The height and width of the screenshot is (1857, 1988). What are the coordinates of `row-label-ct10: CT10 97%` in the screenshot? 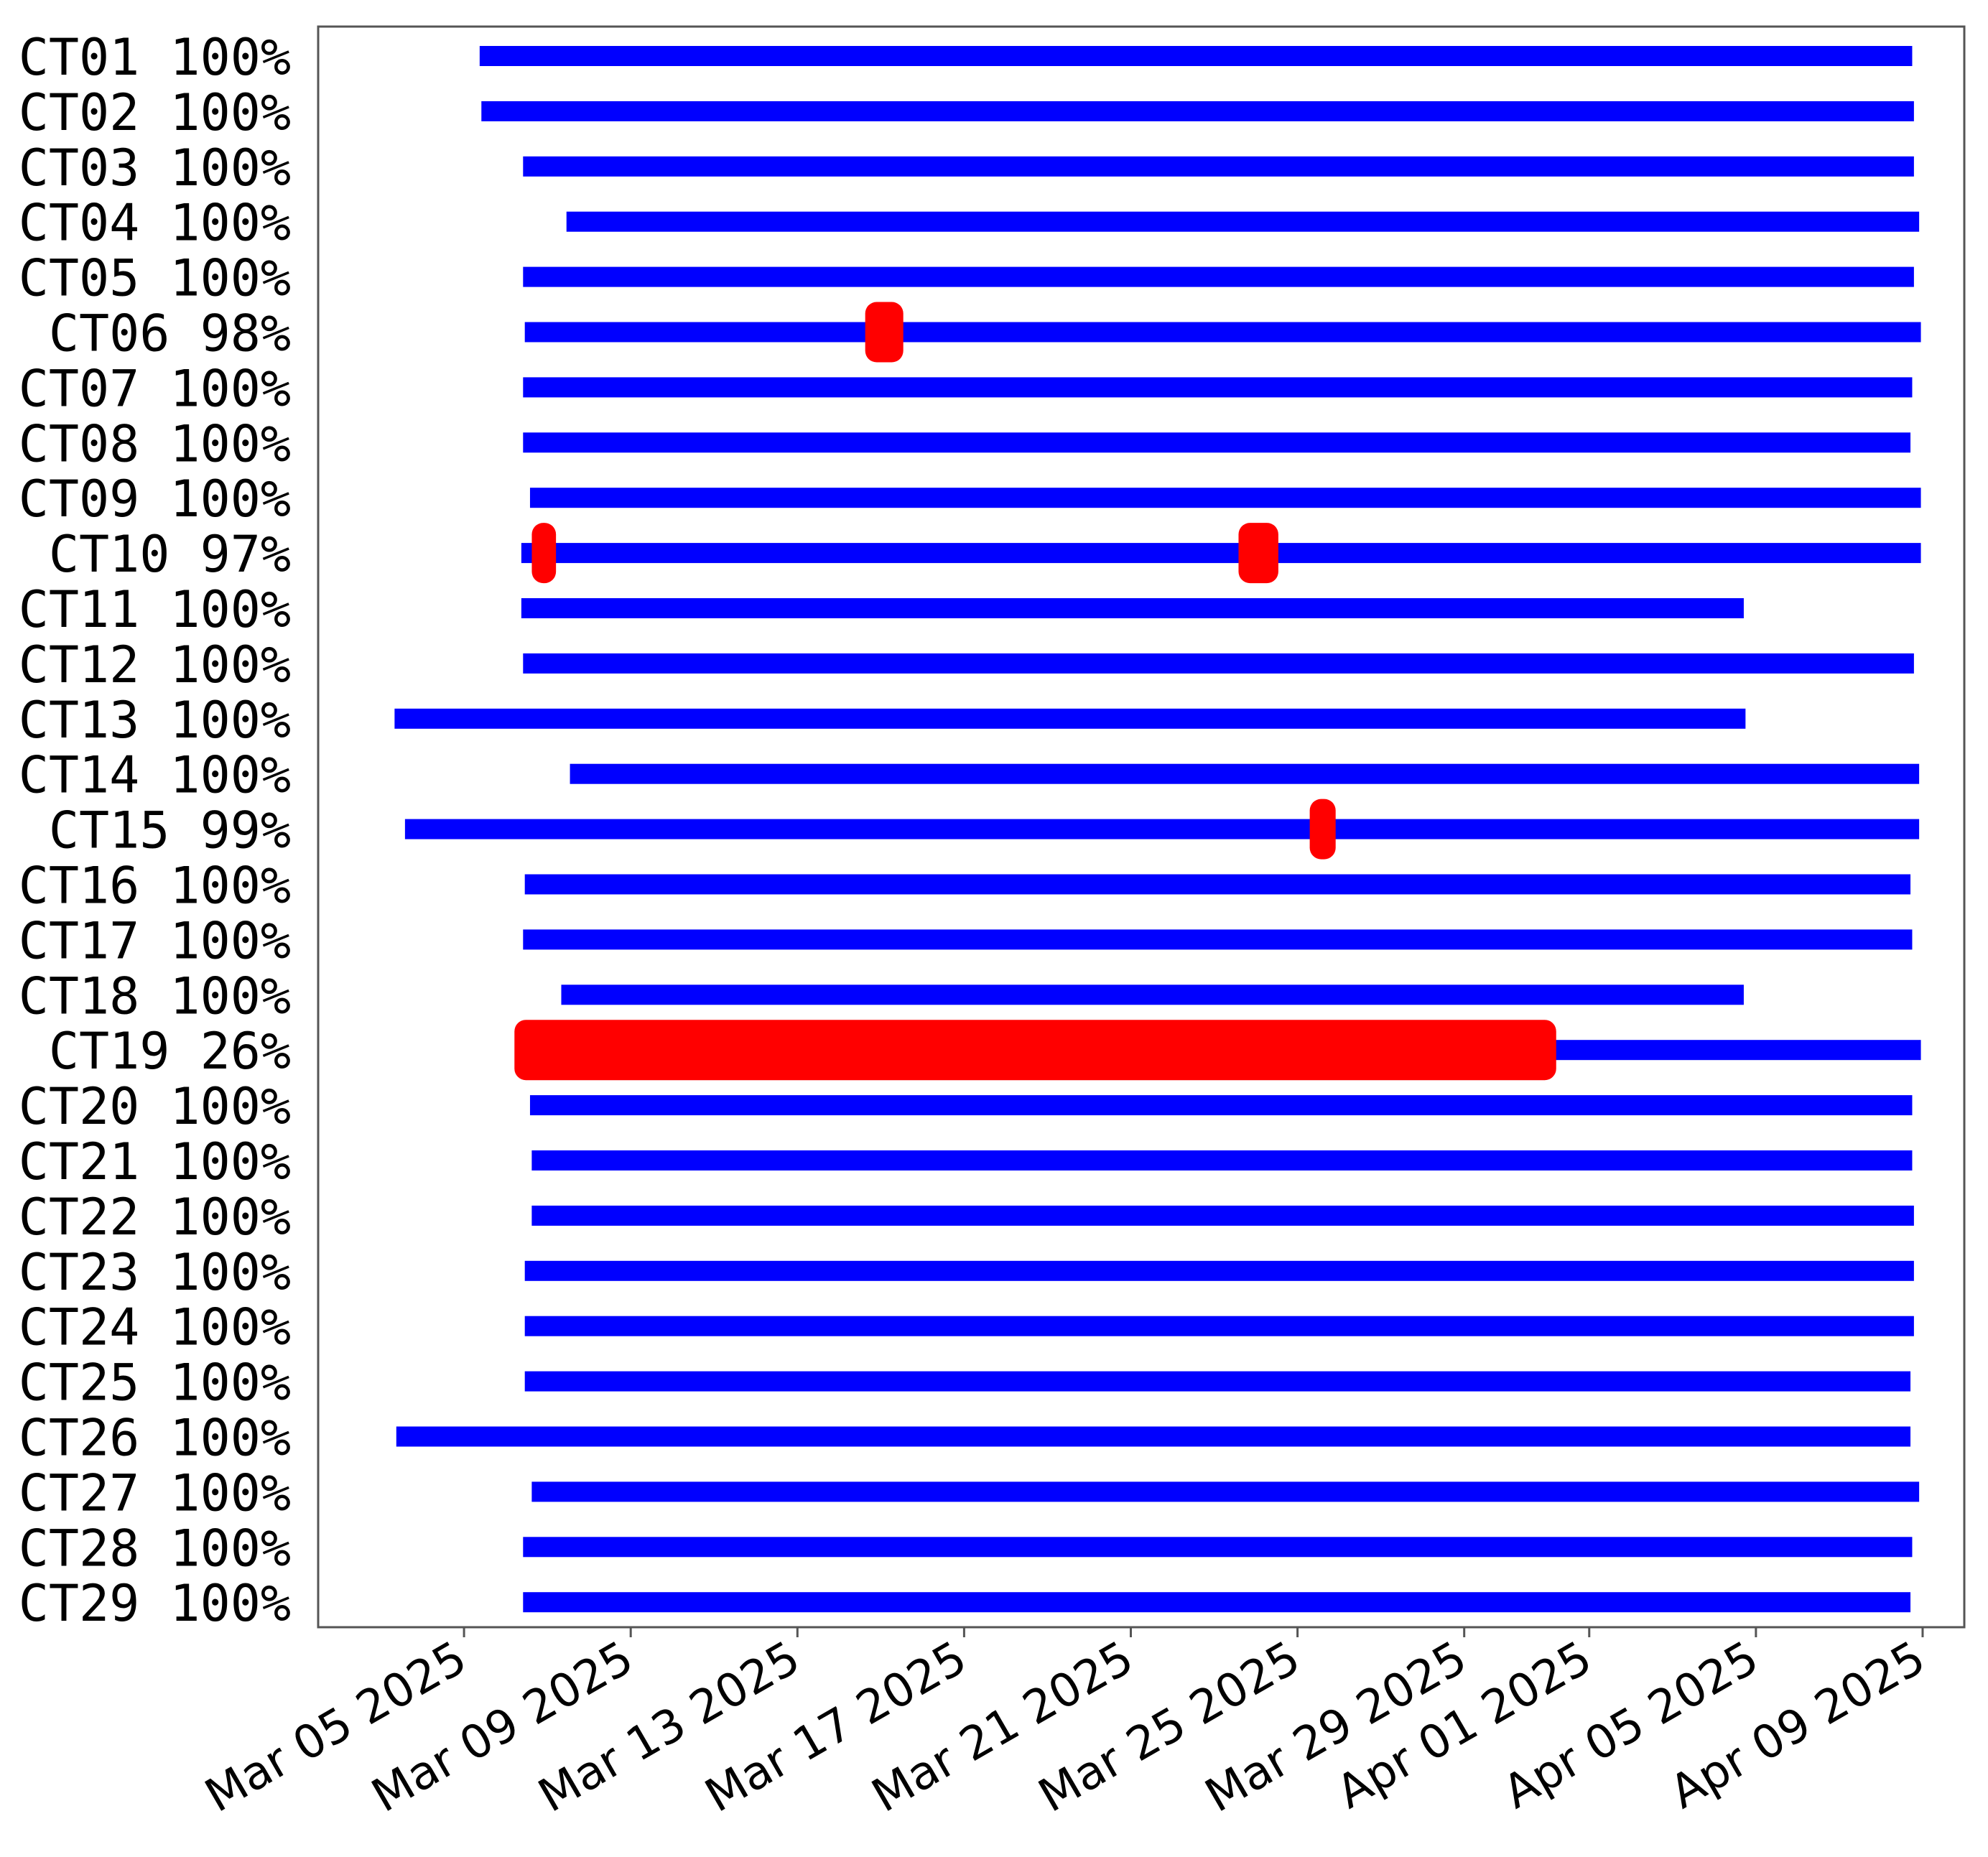 It's located at (170, 554).